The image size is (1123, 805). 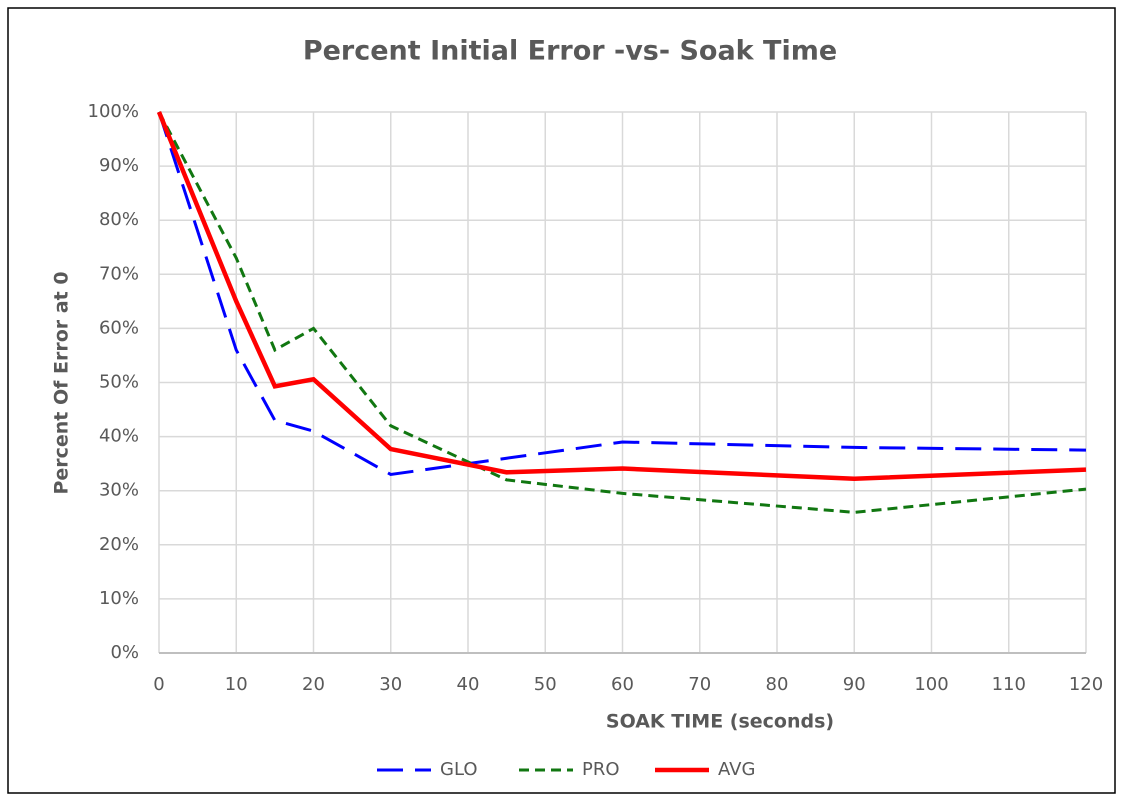 What do you see at coordinates (113, 111) in the screenshot?
I see `y-tick-label: 100%` at bounding box center [113, 111].